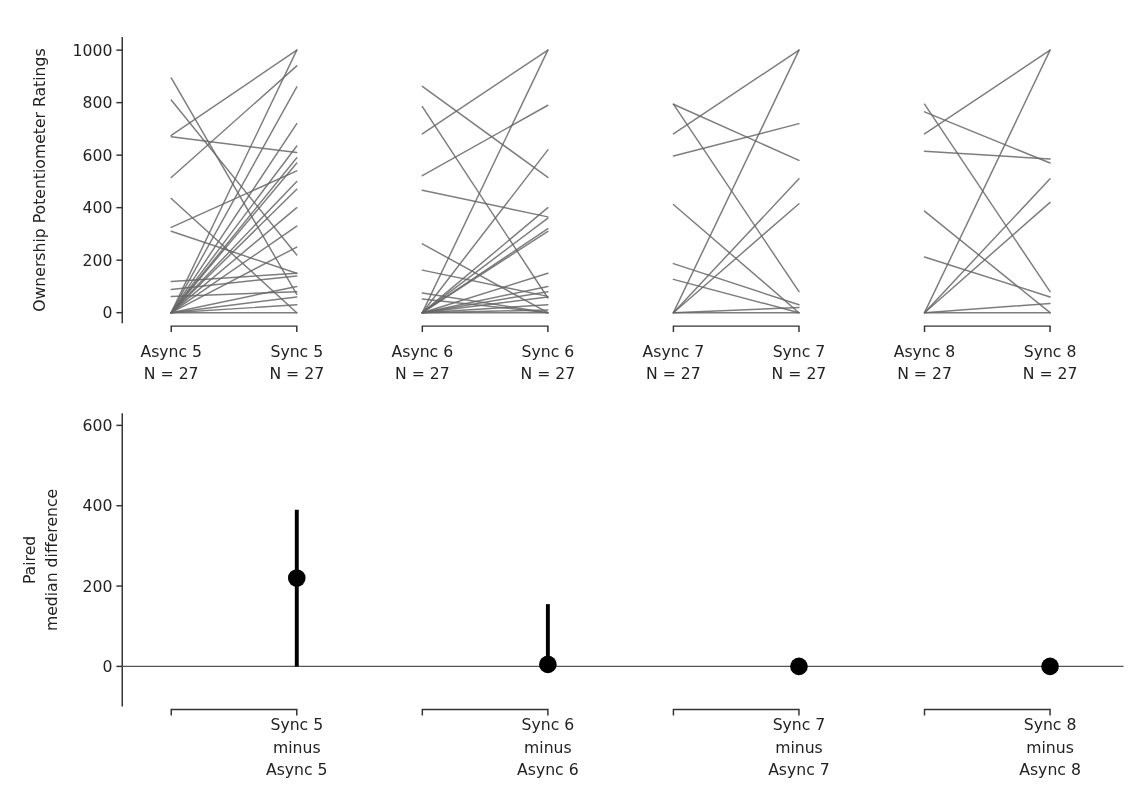  Describe the element at coordinates (1050, 747) in the screenshot. I see `x-tick-label: Sync 8 minus Async 8` at that location.